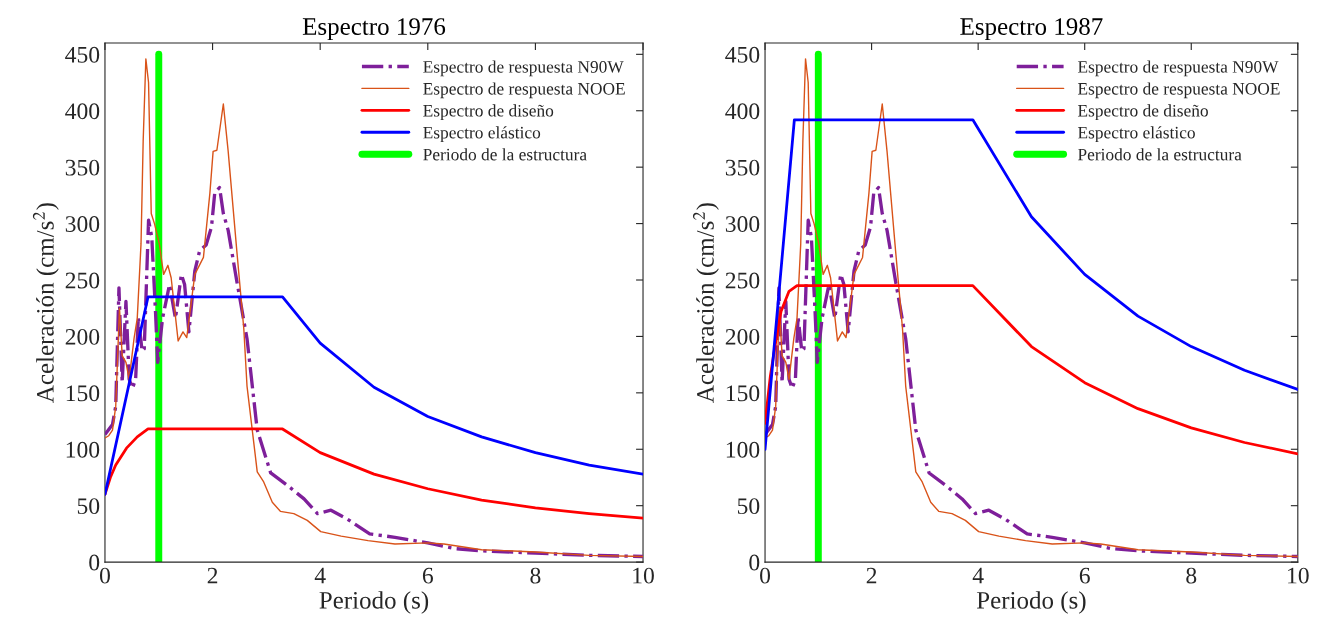 Image resolution: width=1322 pixels, height=633 pixels. I want to click on chart-title: Espectro 1976, so click(374, 29).